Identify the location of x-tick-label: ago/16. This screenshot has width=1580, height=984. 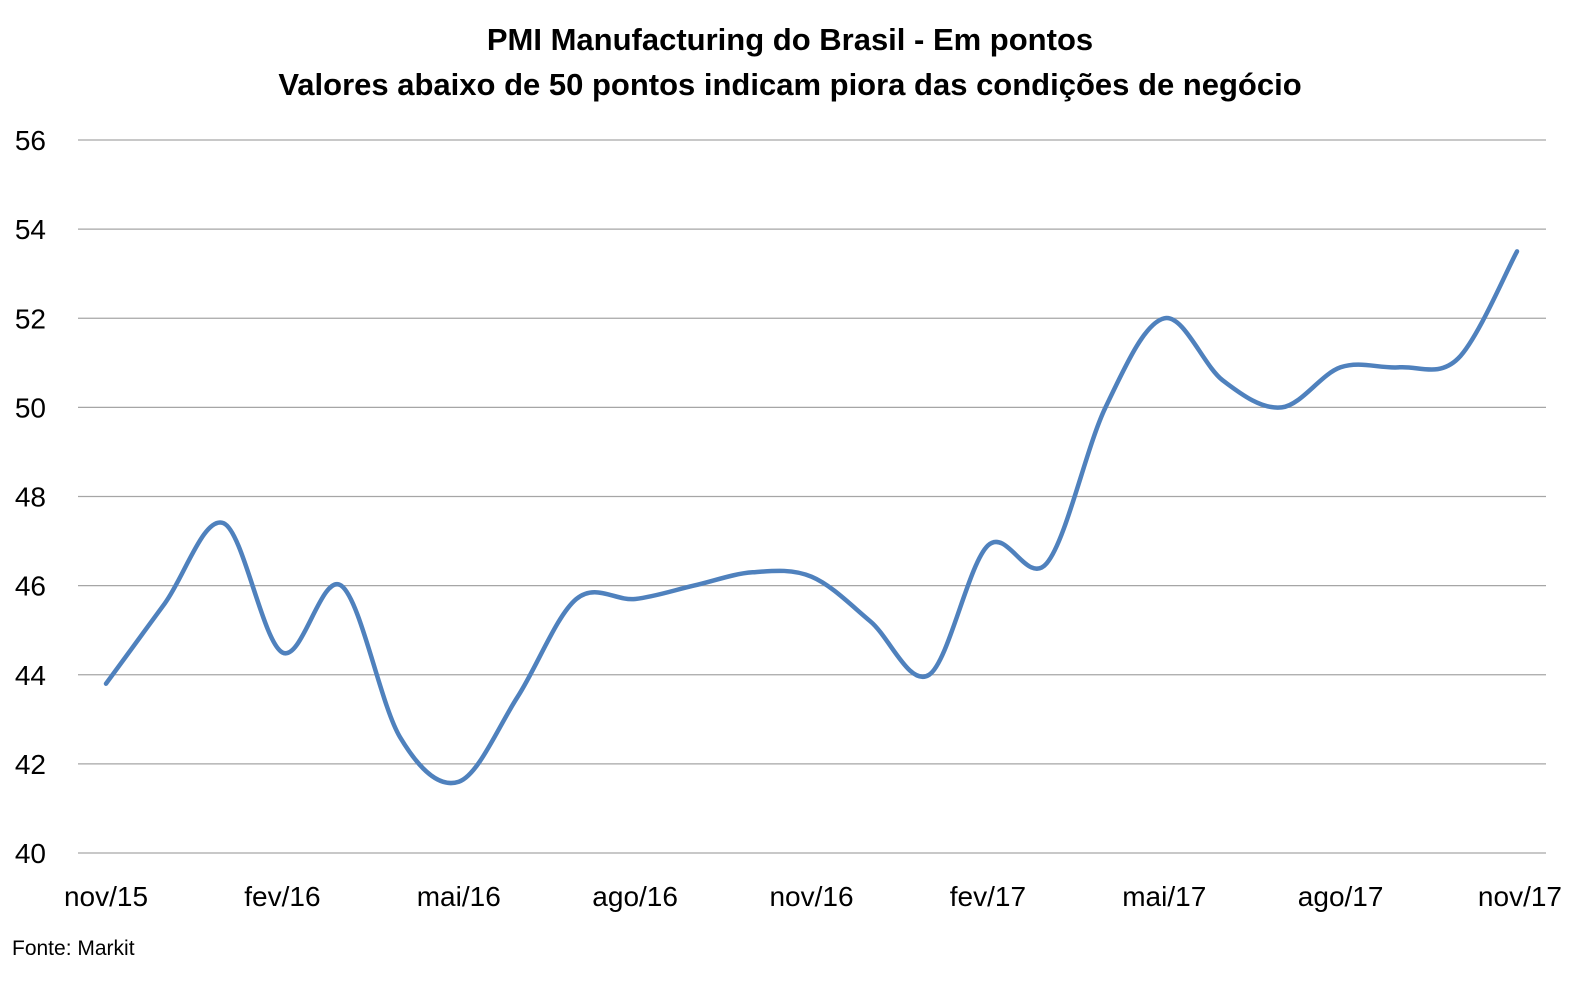
(635, 896).